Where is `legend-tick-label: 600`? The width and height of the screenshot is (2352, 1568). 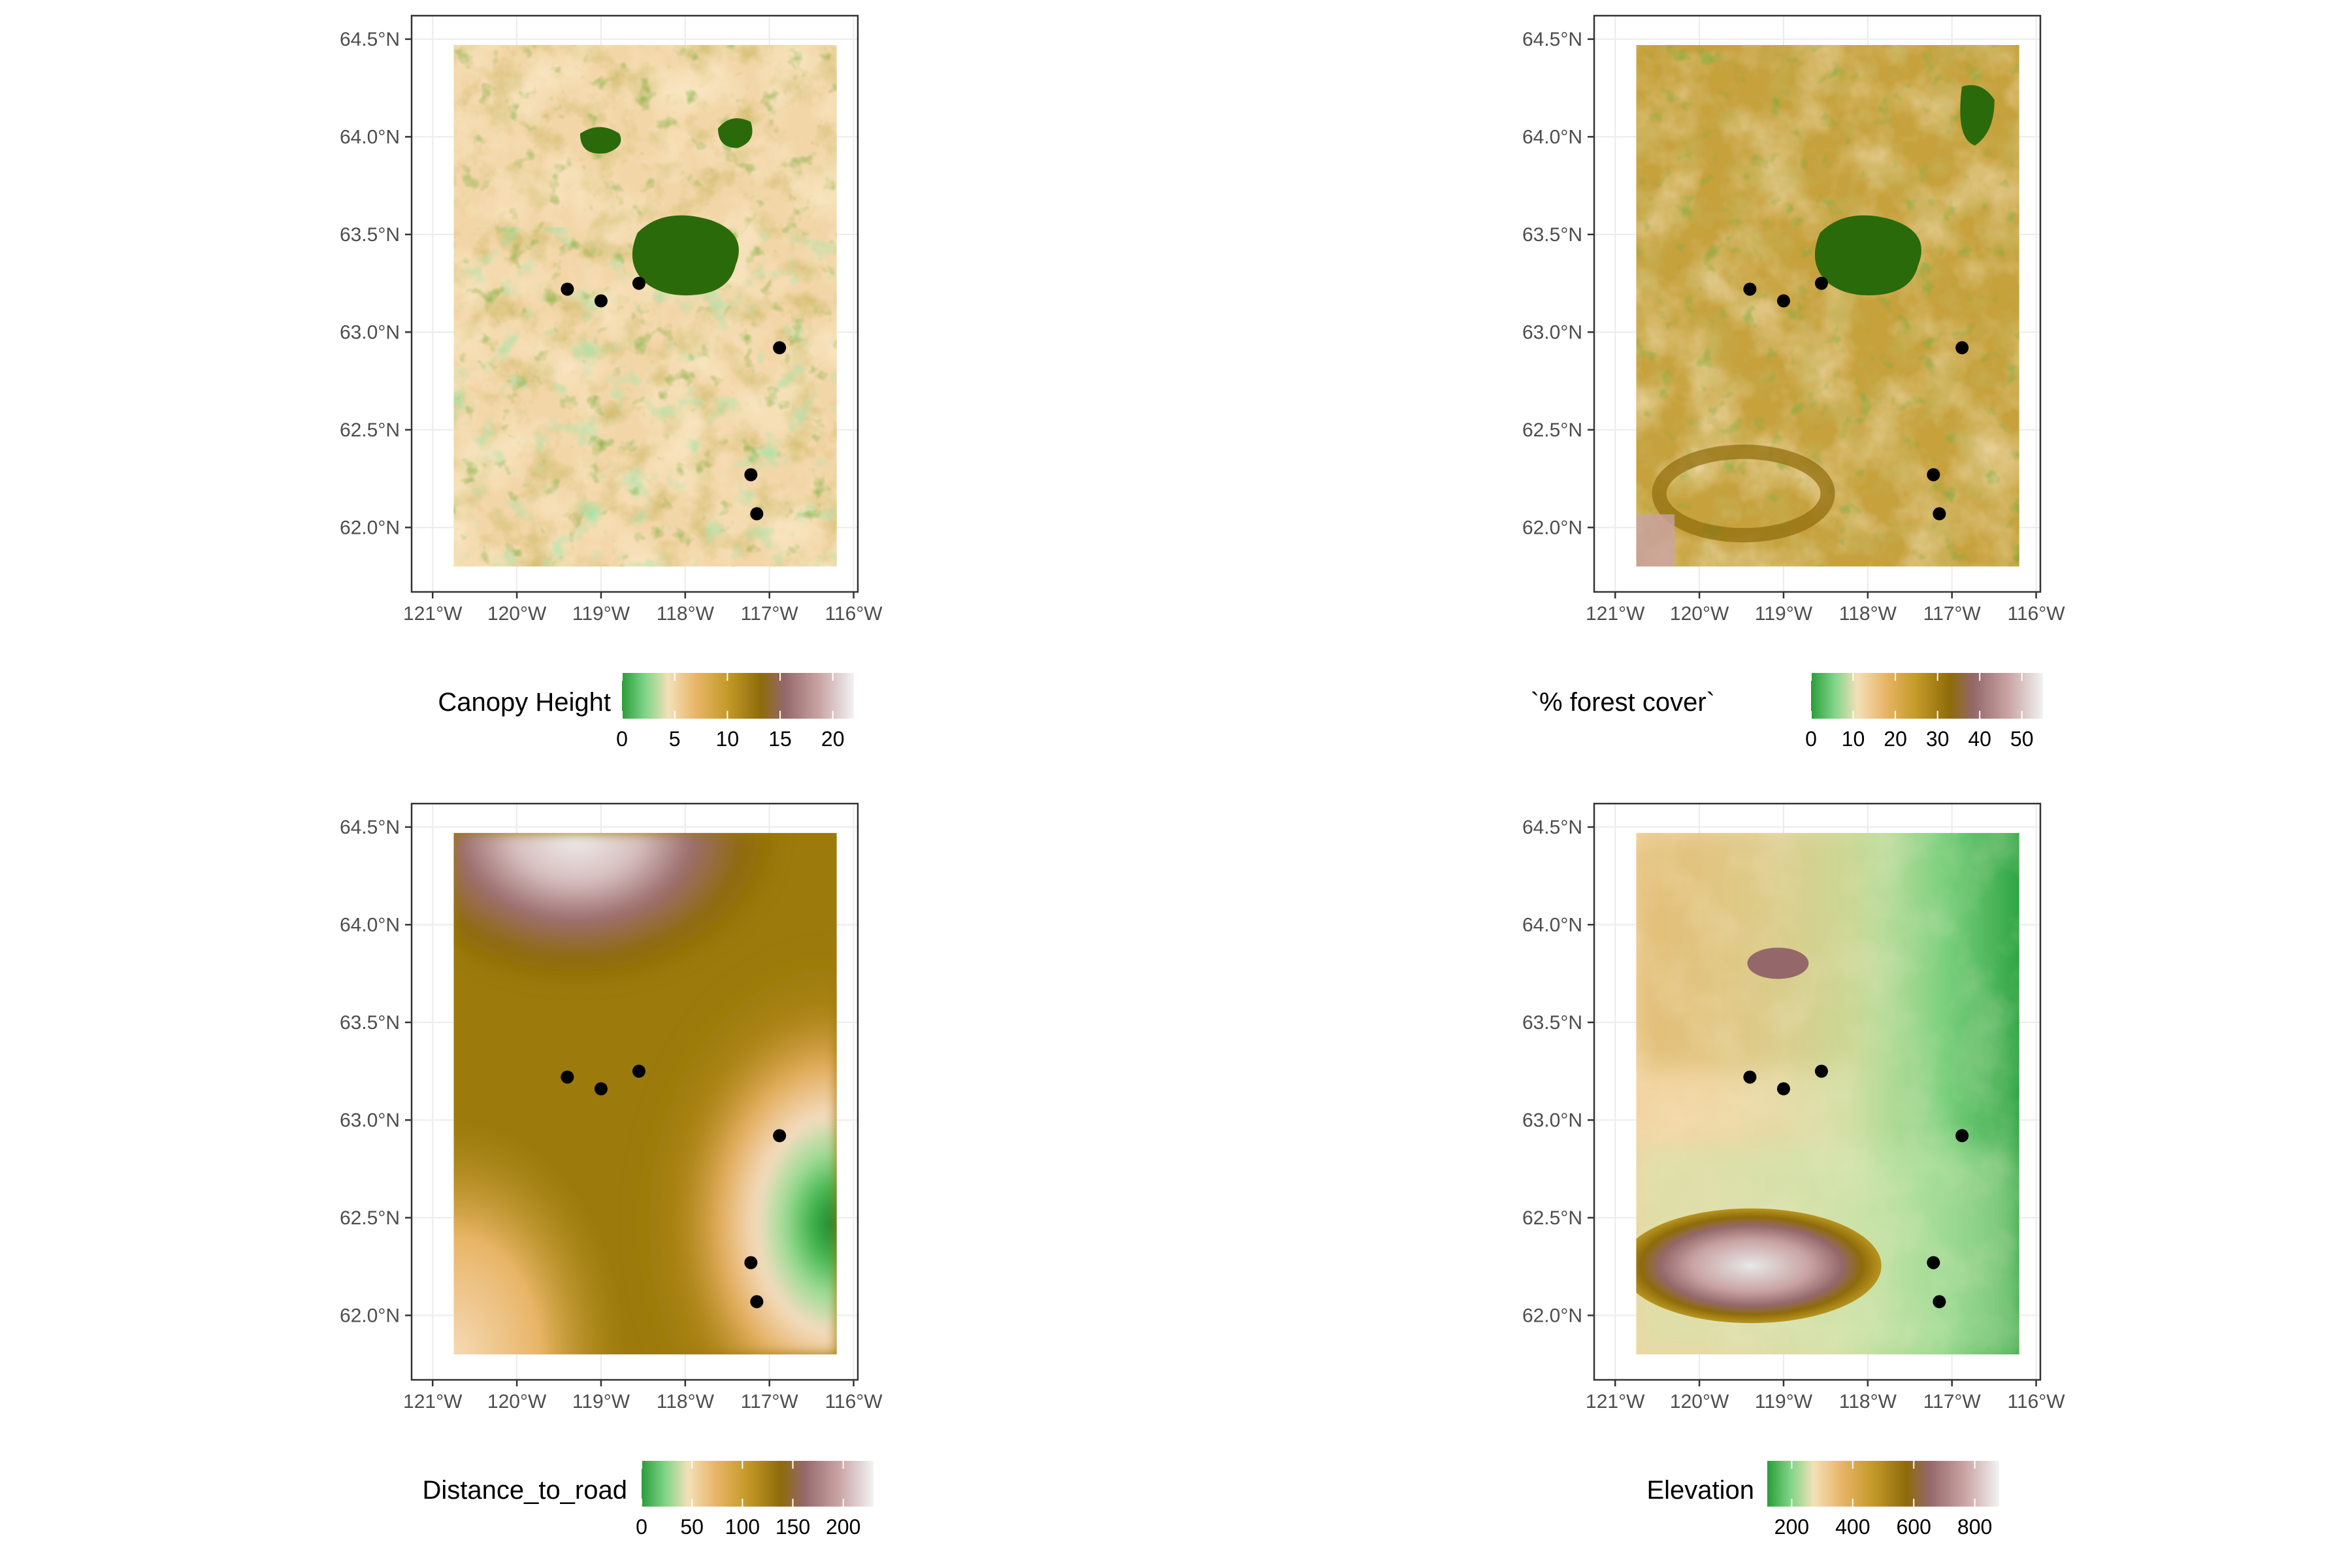
legend-tick-label: 600 is located at coordinates (1914, 1527).